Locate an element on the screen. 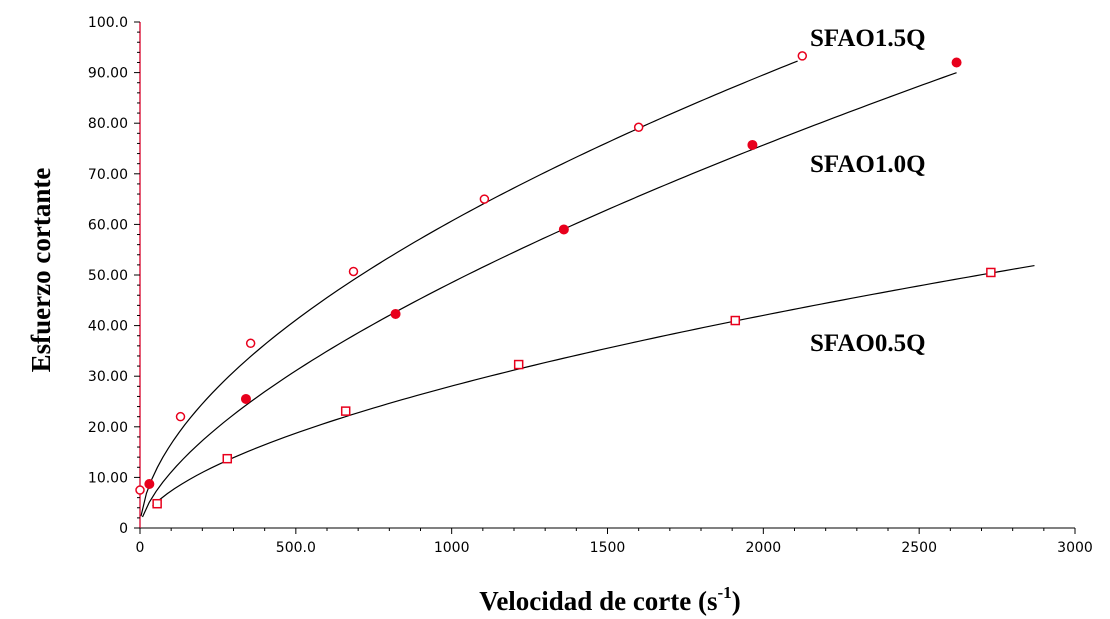 The height and width of the screenshot is (619, 1110). x-tick-label: 1500 is located at coordinates (608, 548).